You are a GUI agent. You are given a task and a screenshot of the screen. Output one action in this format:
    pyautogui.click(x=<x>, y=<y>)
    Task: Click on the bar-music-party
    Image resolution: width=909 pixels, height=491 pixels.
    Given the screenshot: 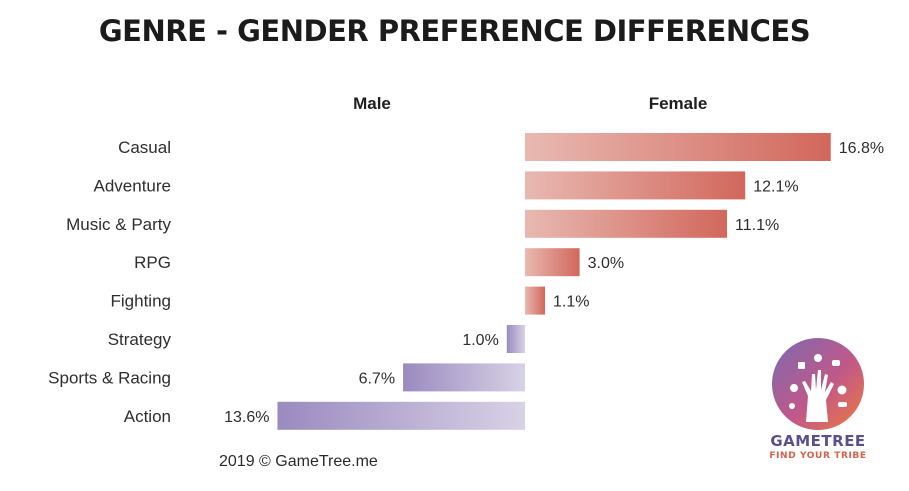 What is the action you would take?
    pyautogui.click(x=626, y=223)
    